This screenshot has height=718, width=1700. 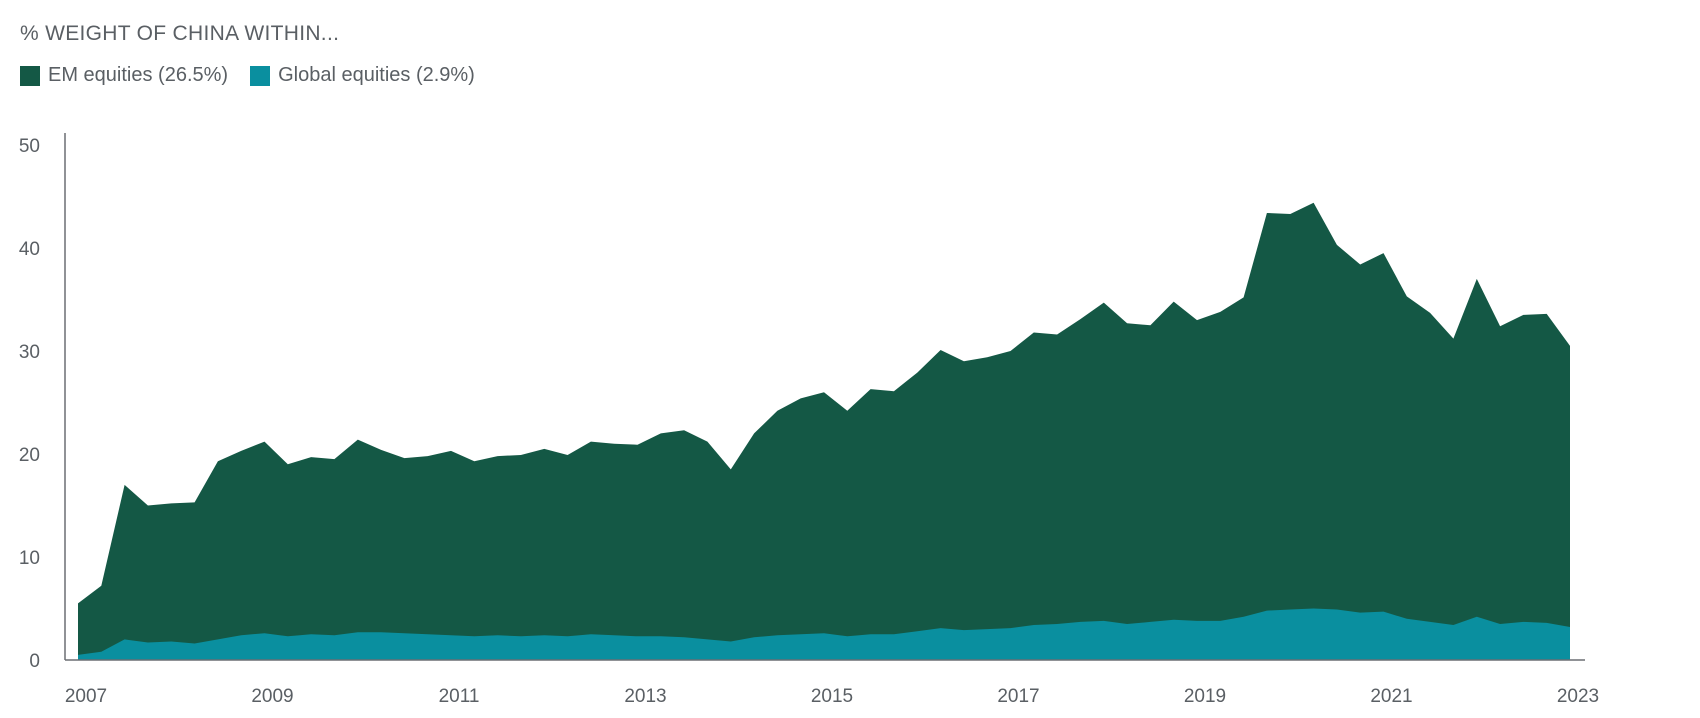 What do you see at coordinates (1391, 696) in the screenshot?
I see `x-tick-label: 2021` at bounding box center [1391, 696].